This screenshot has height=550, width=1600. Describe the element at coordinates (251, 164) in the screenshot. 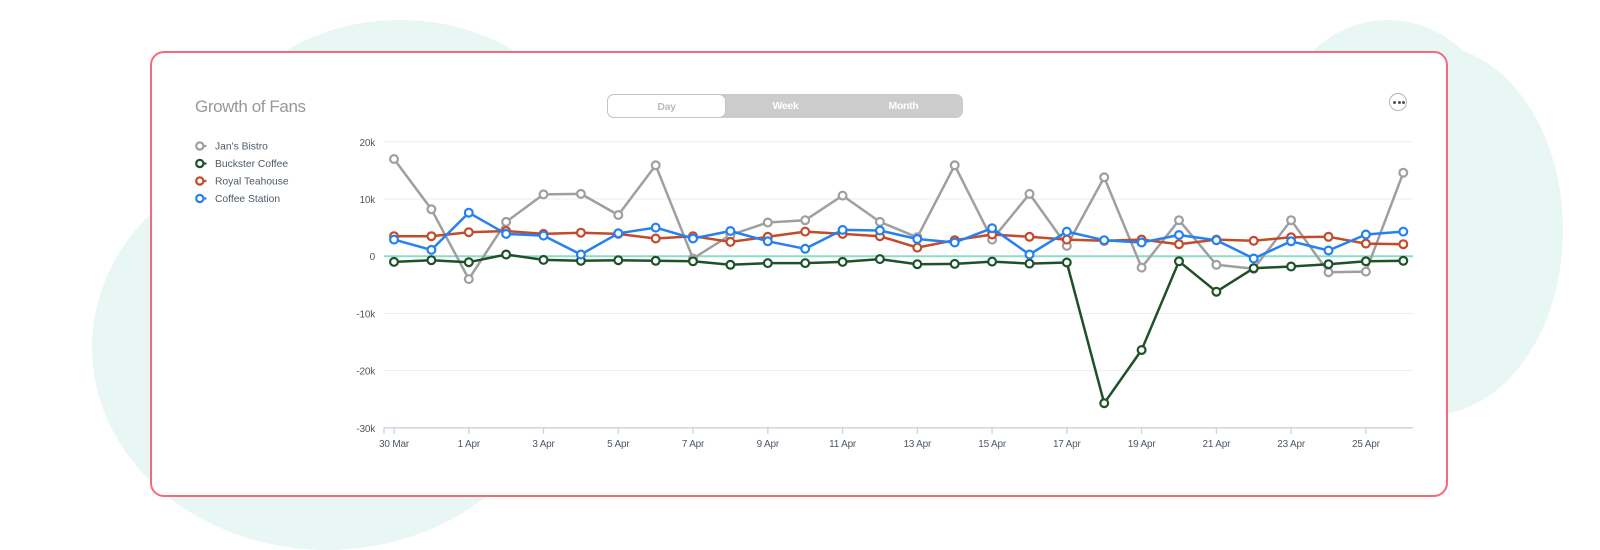

I see `svg-text: Buckster Coffee` at that location.